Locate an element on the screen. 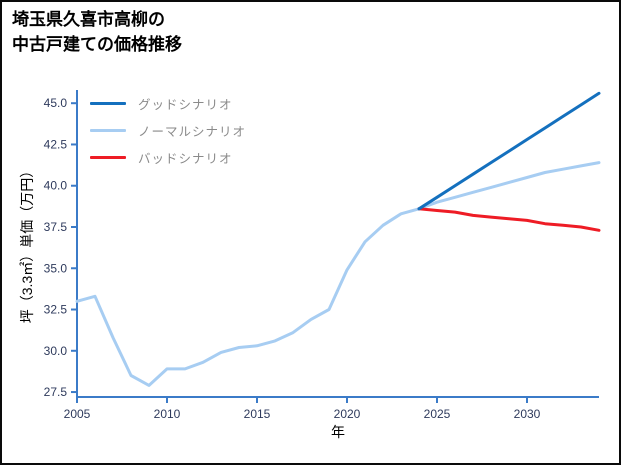  x-axis-label: 年 is located at coordinates (338, 432).